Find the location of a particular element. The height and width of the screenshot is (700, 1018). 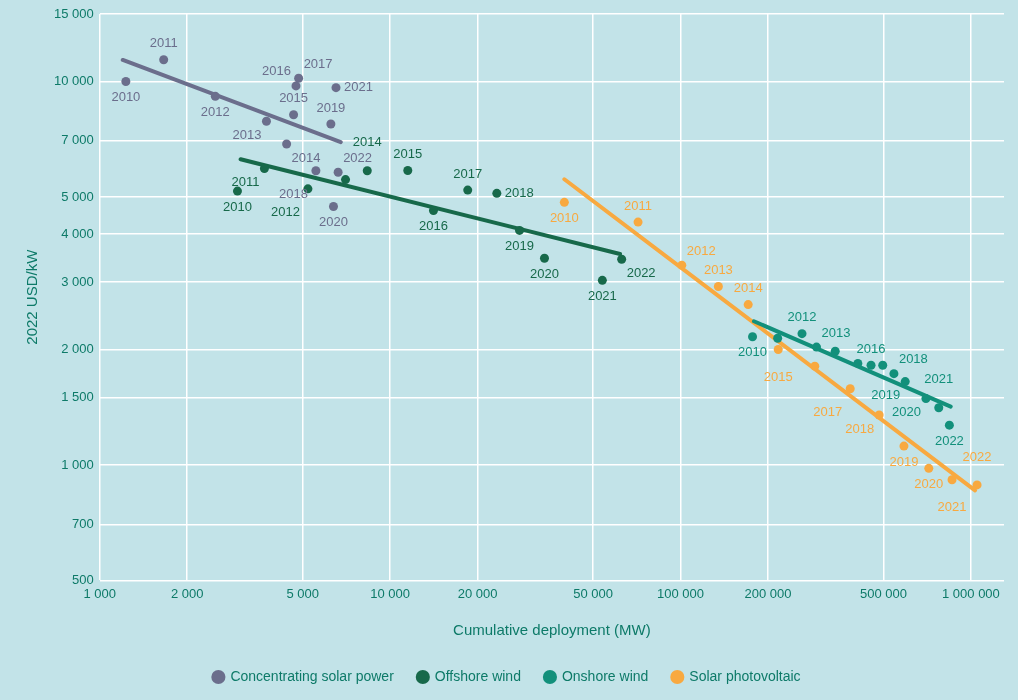

x-tick-label: 1 000 is located at coordinates (100, 593).